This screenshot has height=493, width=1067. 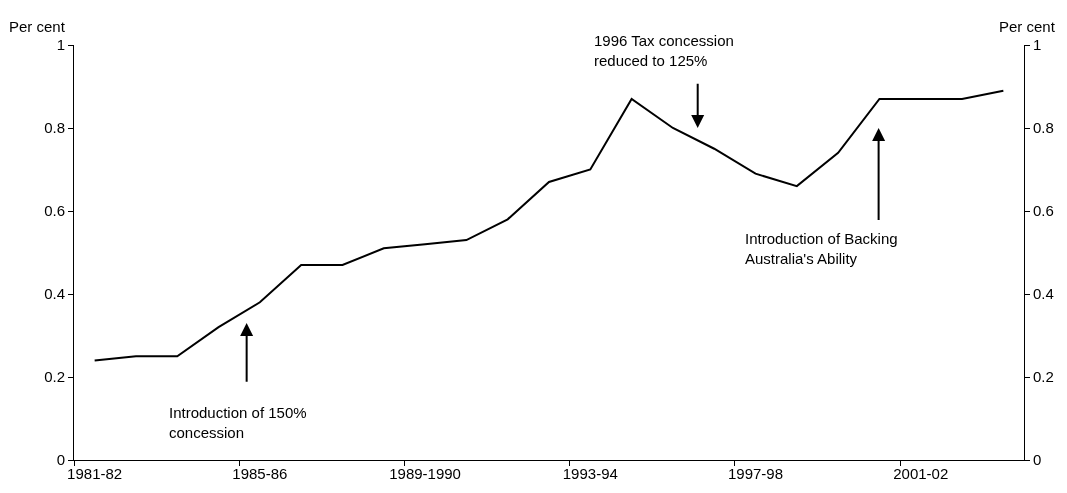 I want to click on y-tick-label: 0.6, so click(x=54, y=211).